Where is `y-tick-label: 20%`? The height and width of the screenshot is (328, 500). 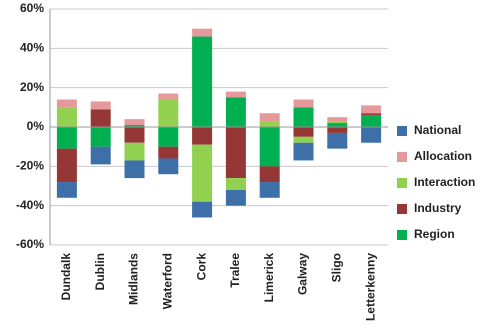 y-tick-label: 20% is located at coordinates (32, 87).